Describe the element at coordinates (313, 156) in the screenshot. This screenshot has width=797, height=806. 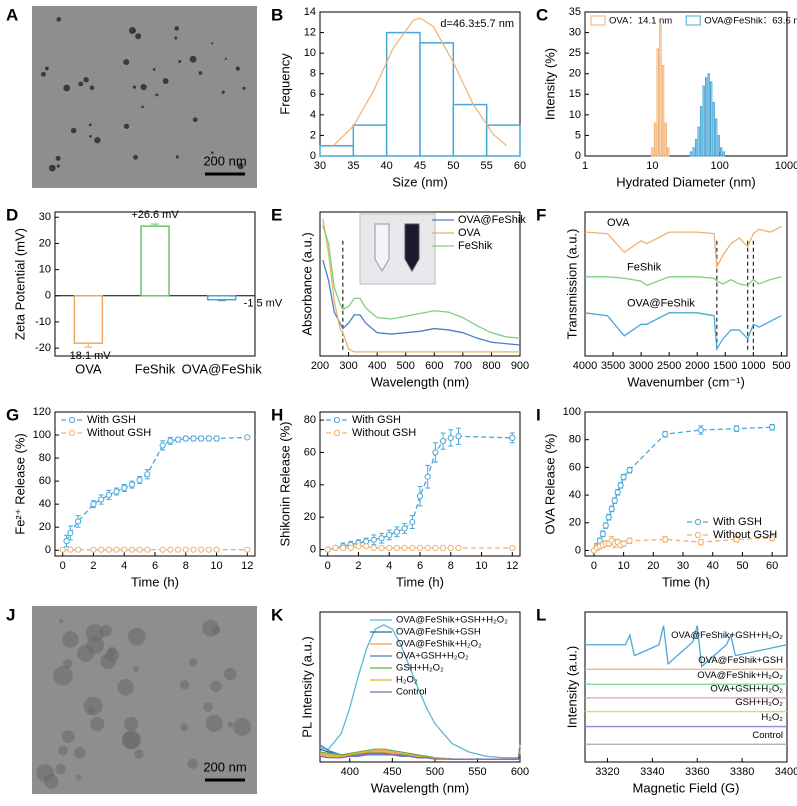
I see `y-tick-label: 0` at that location.